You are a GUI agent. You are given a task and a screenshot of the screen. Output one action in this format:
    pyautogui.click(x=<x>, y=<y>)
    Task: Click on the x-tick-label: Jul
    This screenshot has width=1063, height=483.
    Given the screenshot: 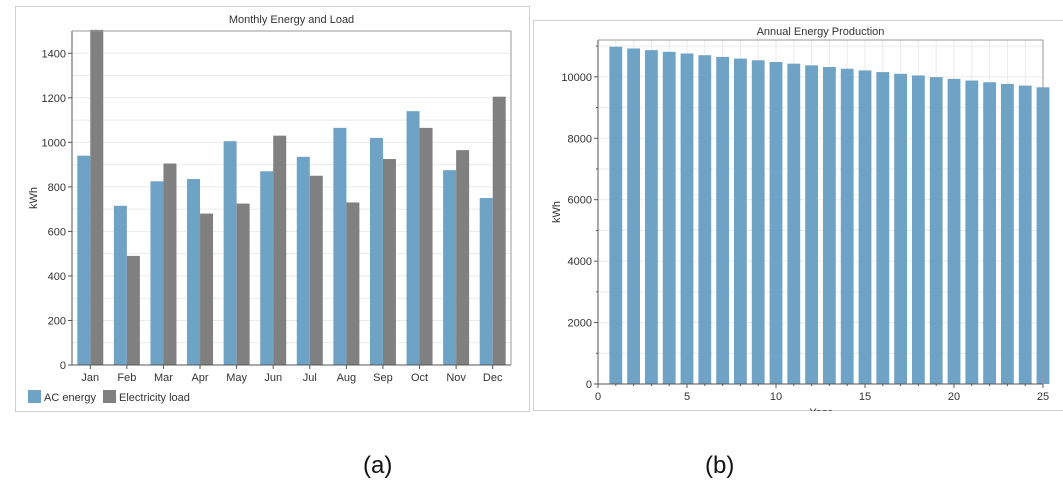 What is the action you would take?
    pyautogui.click(x=310, y=378)
    